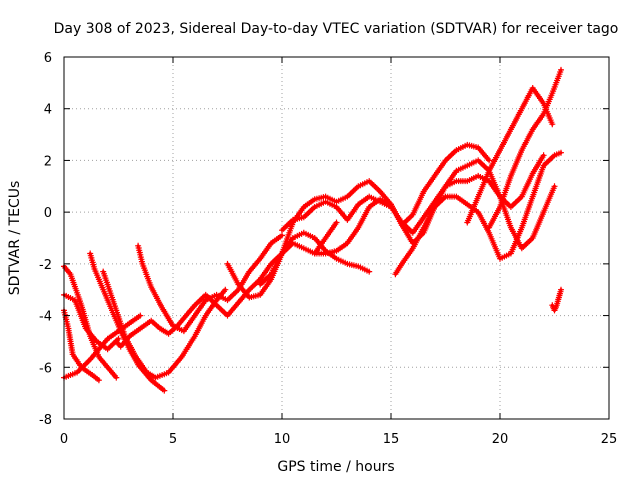 The image size is (640, 480). Describe the element at coordinates (15, 238) in the screenshot. I see `y-axis-label: SDTVAR / TECUs` at that location.